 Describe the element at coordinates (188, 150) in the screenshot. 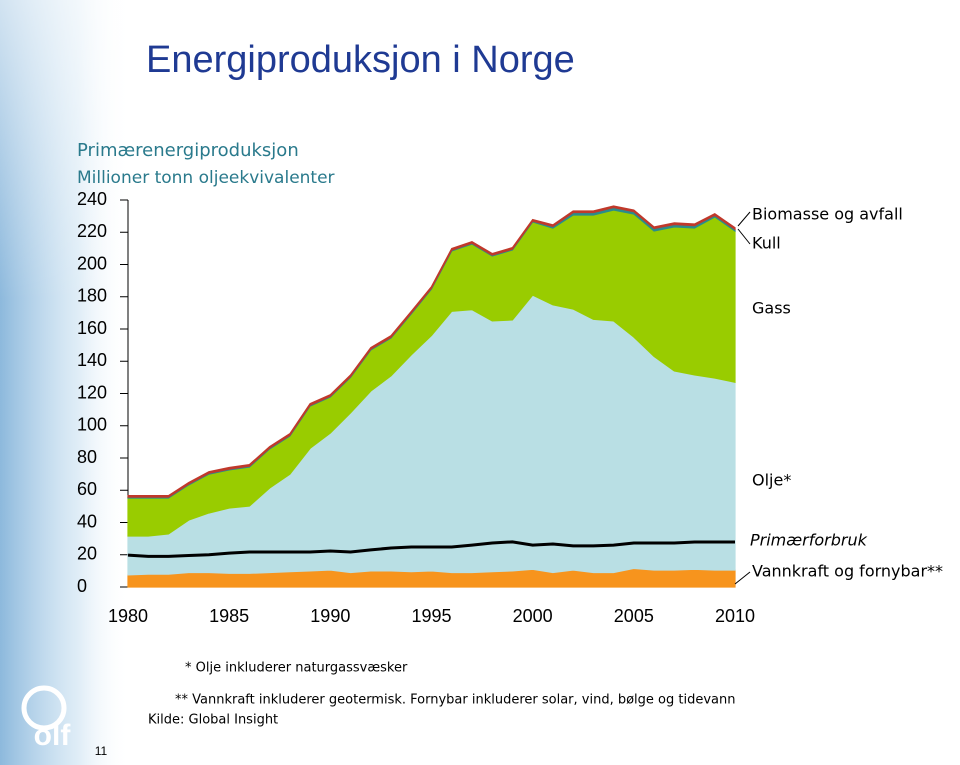

I see `chart-title: Primærenergiproduksjon` at that location.